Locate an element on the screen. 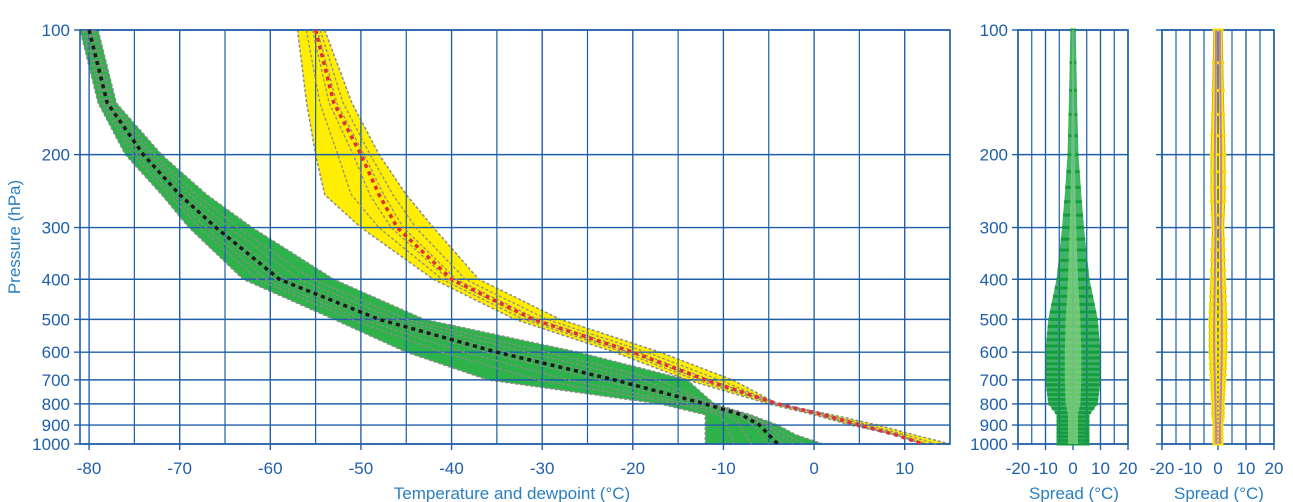 Image resolution: width=1293 pixels, height=502 pixels. temperature-spread-core-left is located at coordinates (1215, 236).